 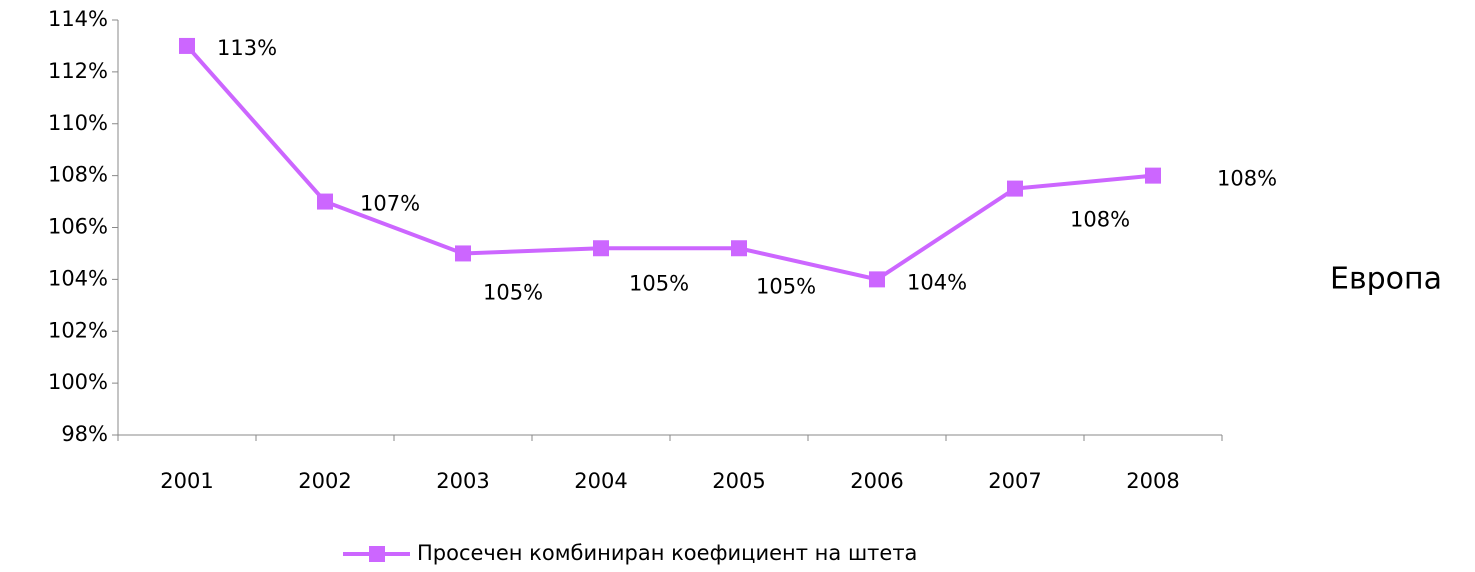 I want to click on x-tick-label: 2002, so click(x=324, y=481).